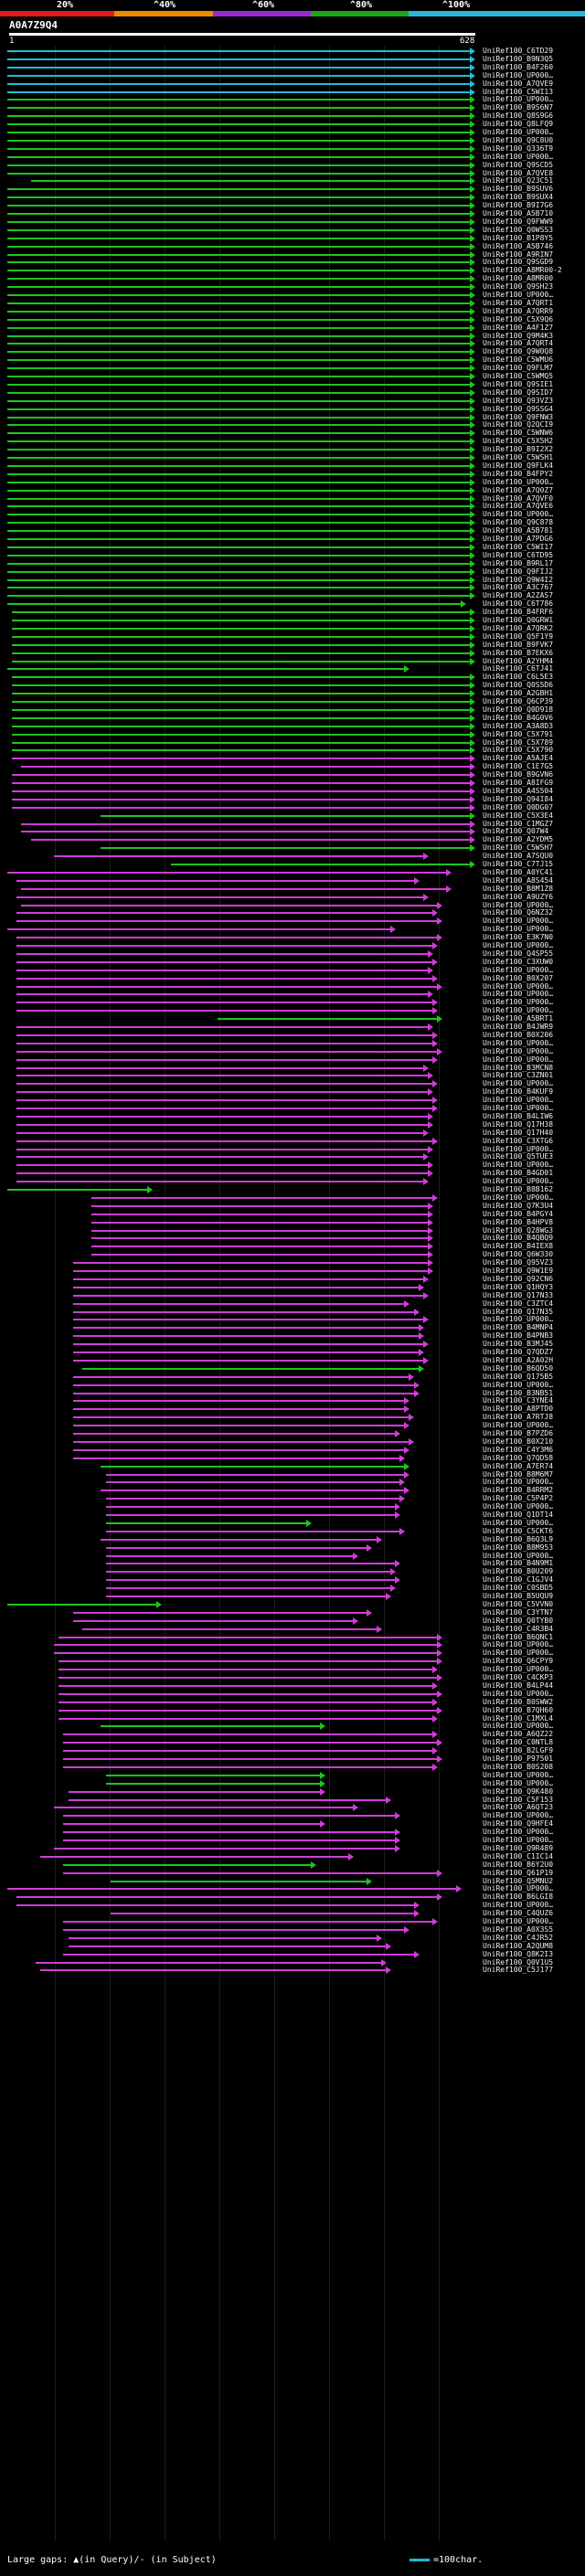  I want to click on hit-row: UniRef100_Q1DT14, so click(293, 1515).